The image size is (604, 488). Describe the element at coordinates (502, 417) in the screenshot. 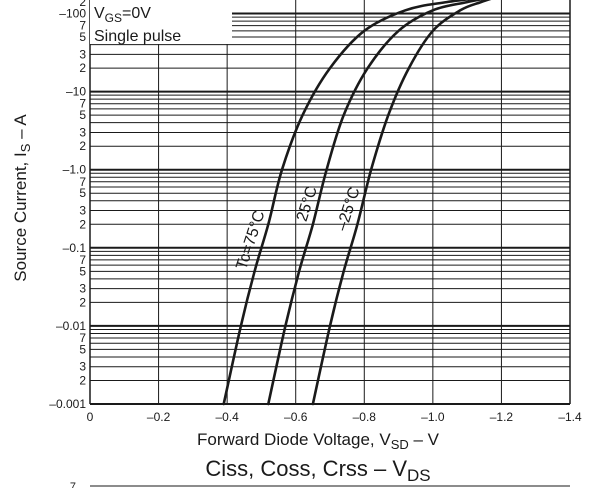

I see `x-tick-label: –1.2` at that location.